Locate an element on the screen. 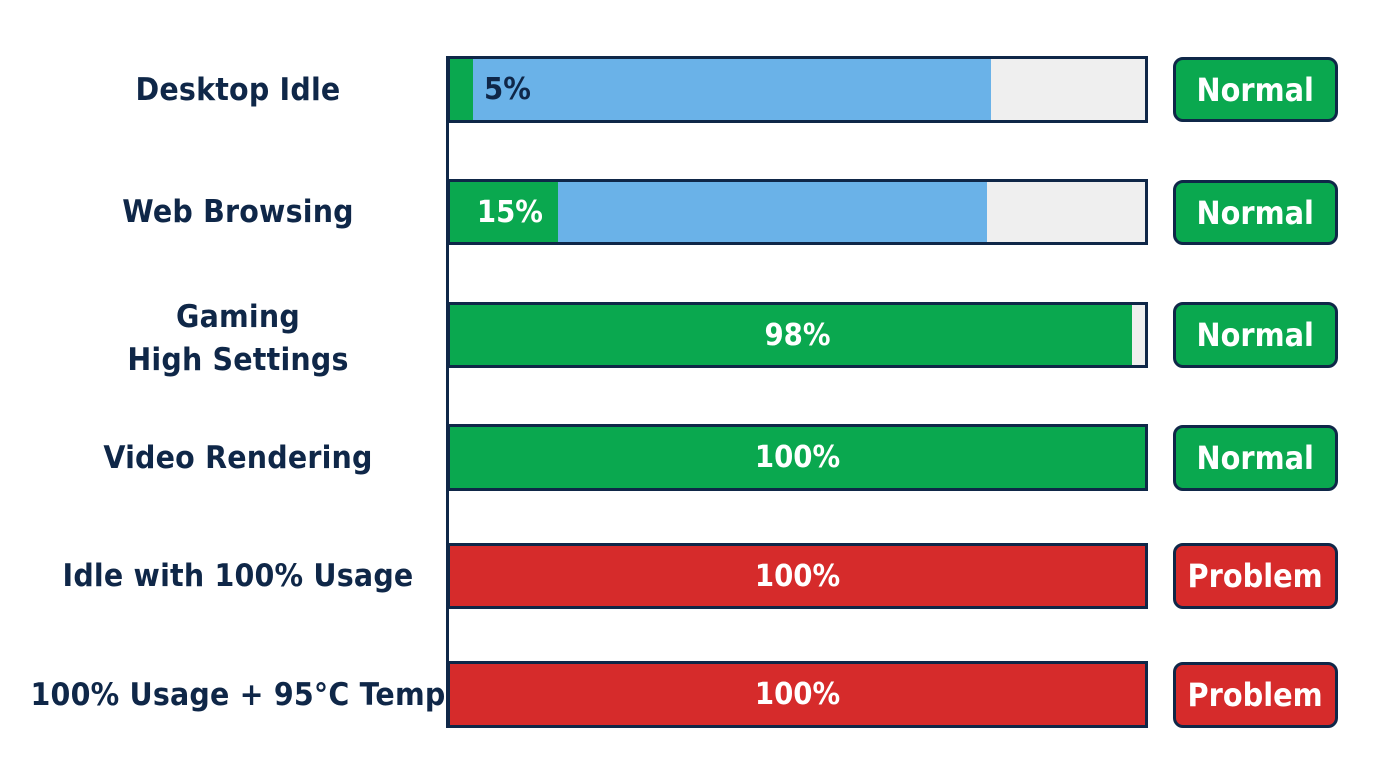  category-axis-line is located at coordinates (447, 392).